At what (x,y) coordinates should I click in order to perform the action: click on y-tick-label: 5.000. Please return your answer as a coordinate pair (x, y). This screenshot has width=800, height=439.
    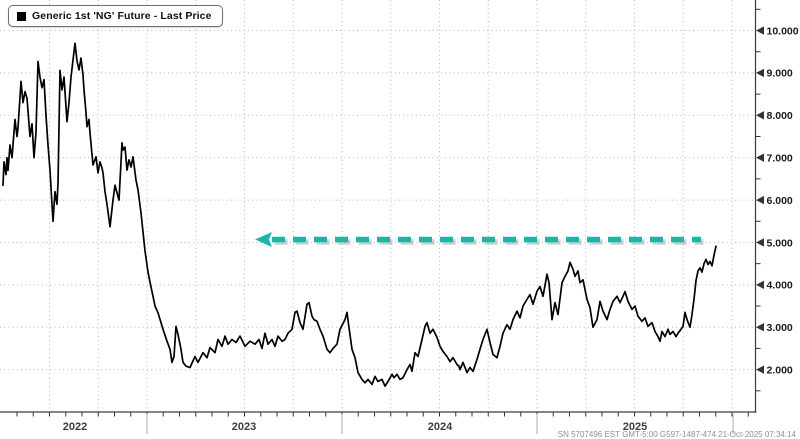
    Looking at the image, I should click on (780, 243).